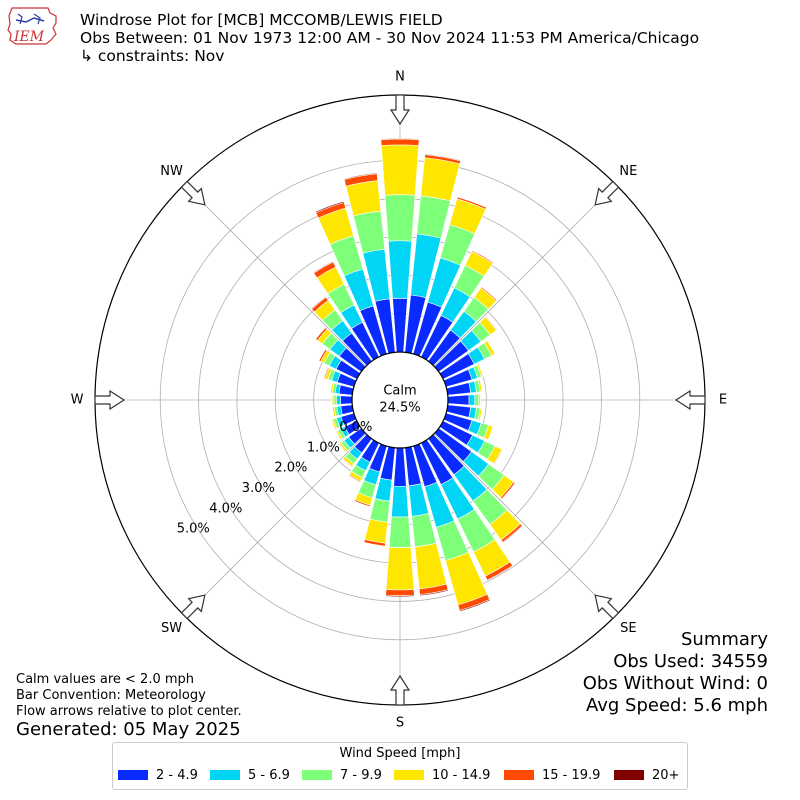 The width and height of the screenshot is (800, 800). Describe the element at coordinates (152, 56) in the screenshot. I see `constraints: ↳ constraints: Nov` at that location.